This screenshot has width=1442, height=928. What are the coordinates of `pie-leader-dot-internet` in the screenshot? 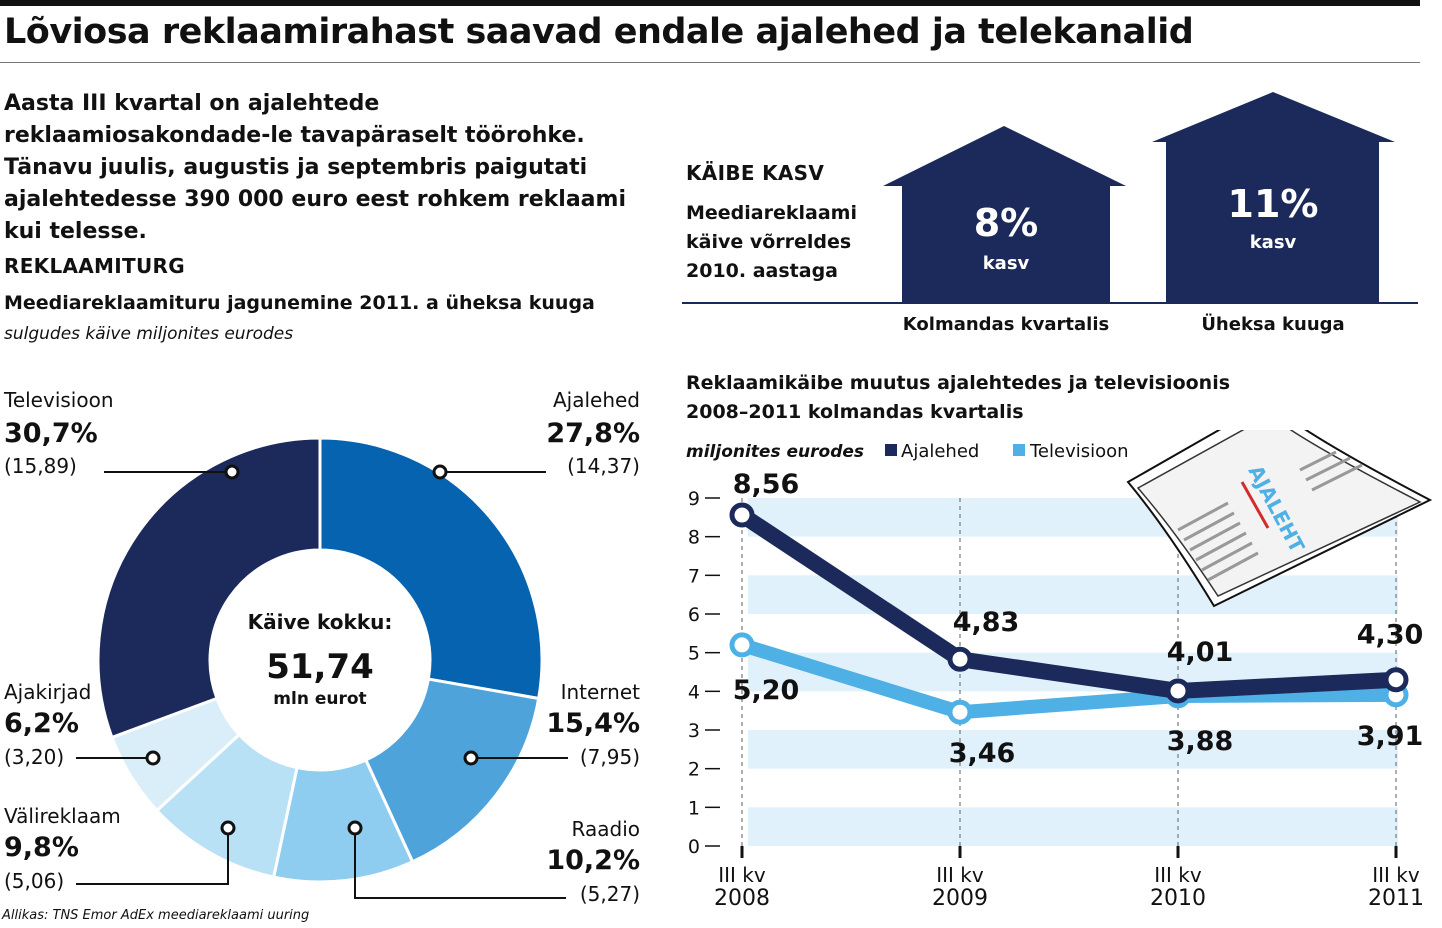 It's located at (471, 758).